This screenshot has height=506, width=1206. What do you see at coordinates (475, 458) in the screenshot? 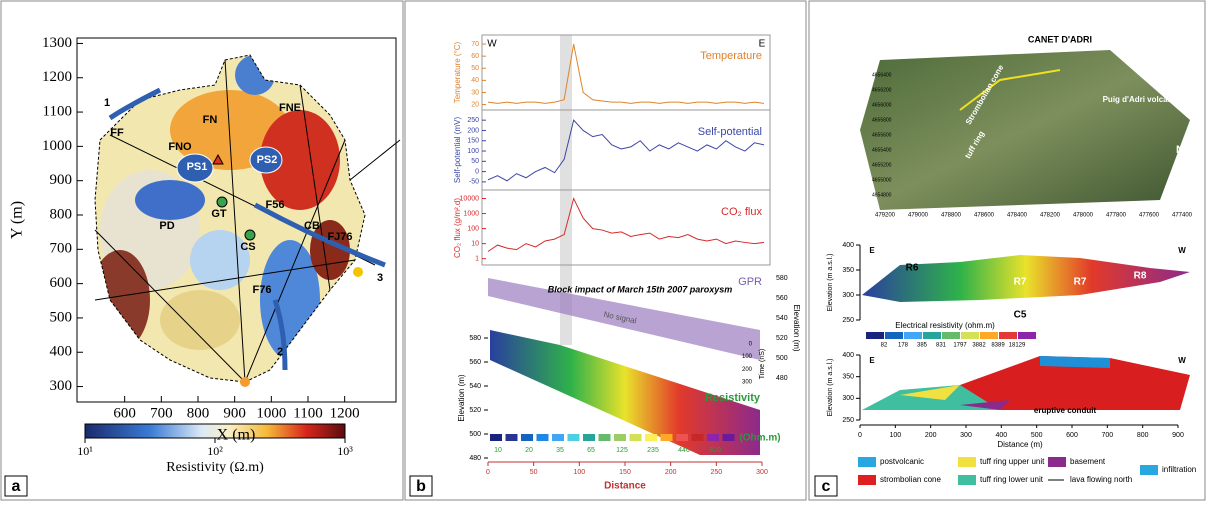
I see `y-tick-label: 480` at bounding box center [475, 458].